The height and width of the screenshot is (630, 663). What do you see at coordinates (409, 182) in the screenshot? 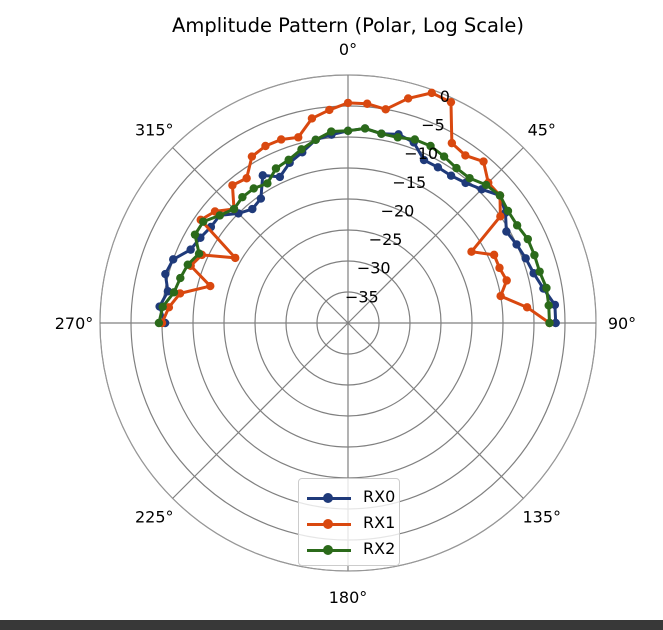
I see `radial-tick-label: −15` at bounding box center [409, 182].